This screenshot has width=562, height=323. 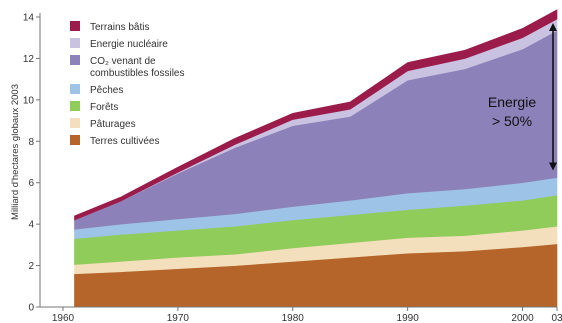 What do you see at coordinates (75, 123) in the screenshot?
I see `legend-swatch-paturages` at bounding box center [75, 123].